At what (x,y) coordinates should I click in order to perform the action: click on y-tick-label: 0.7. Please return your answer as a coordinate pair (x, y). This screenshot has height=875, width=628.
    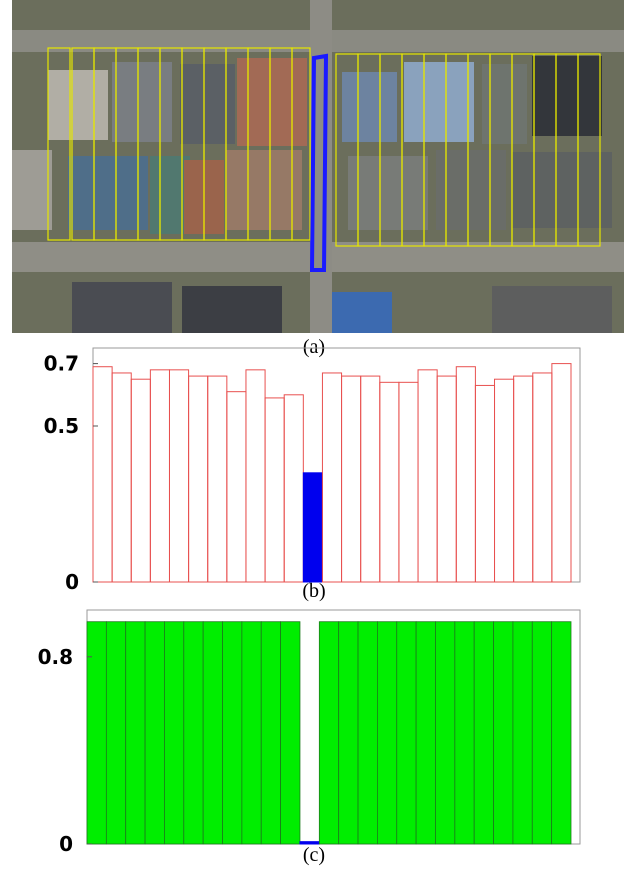
    Looking at the image, I should click on (61, 364).